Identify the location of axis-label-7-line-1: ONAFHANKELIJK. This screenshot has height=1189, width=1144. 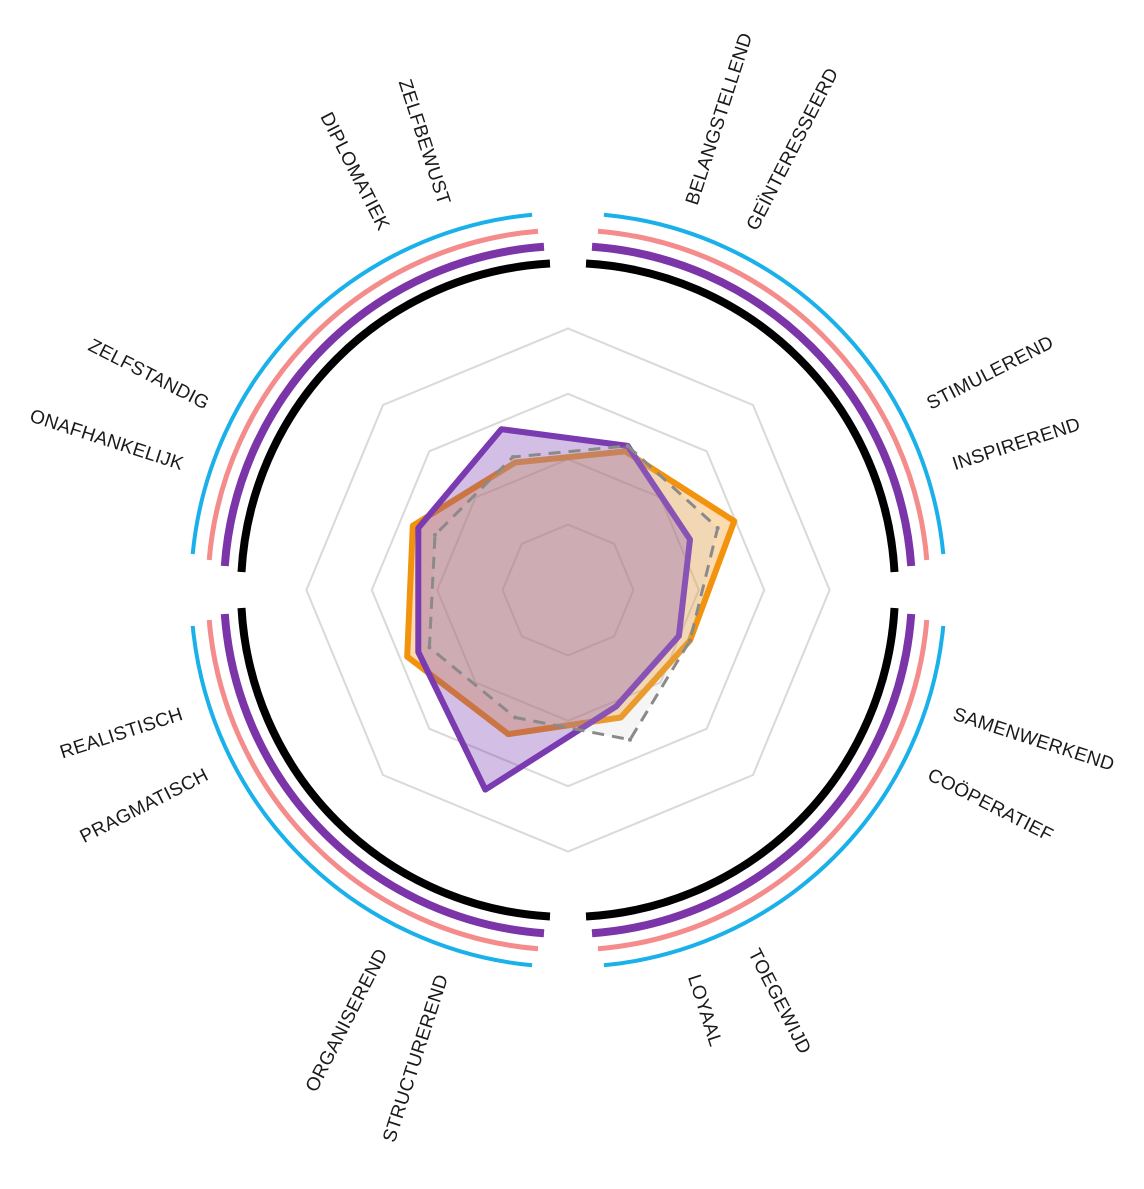
(106, 440).